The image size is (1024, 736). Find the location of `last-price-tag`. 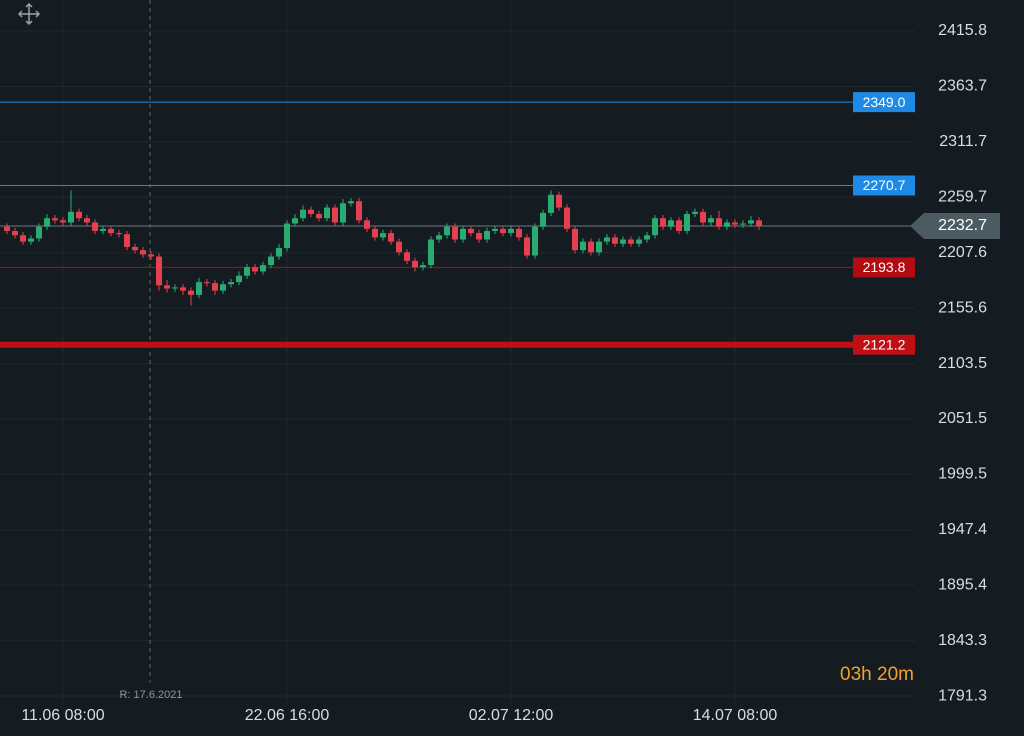

last-price-tag is located at coordinates (955, 225).